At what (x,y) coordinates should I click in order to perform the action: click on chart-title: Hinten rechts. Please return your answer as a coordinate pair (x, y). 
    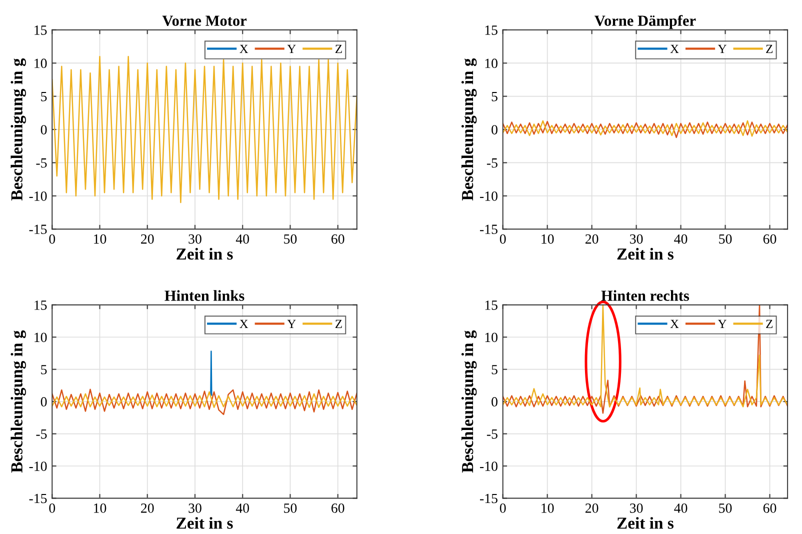
    Looking at the image, I should click on (645, 295).